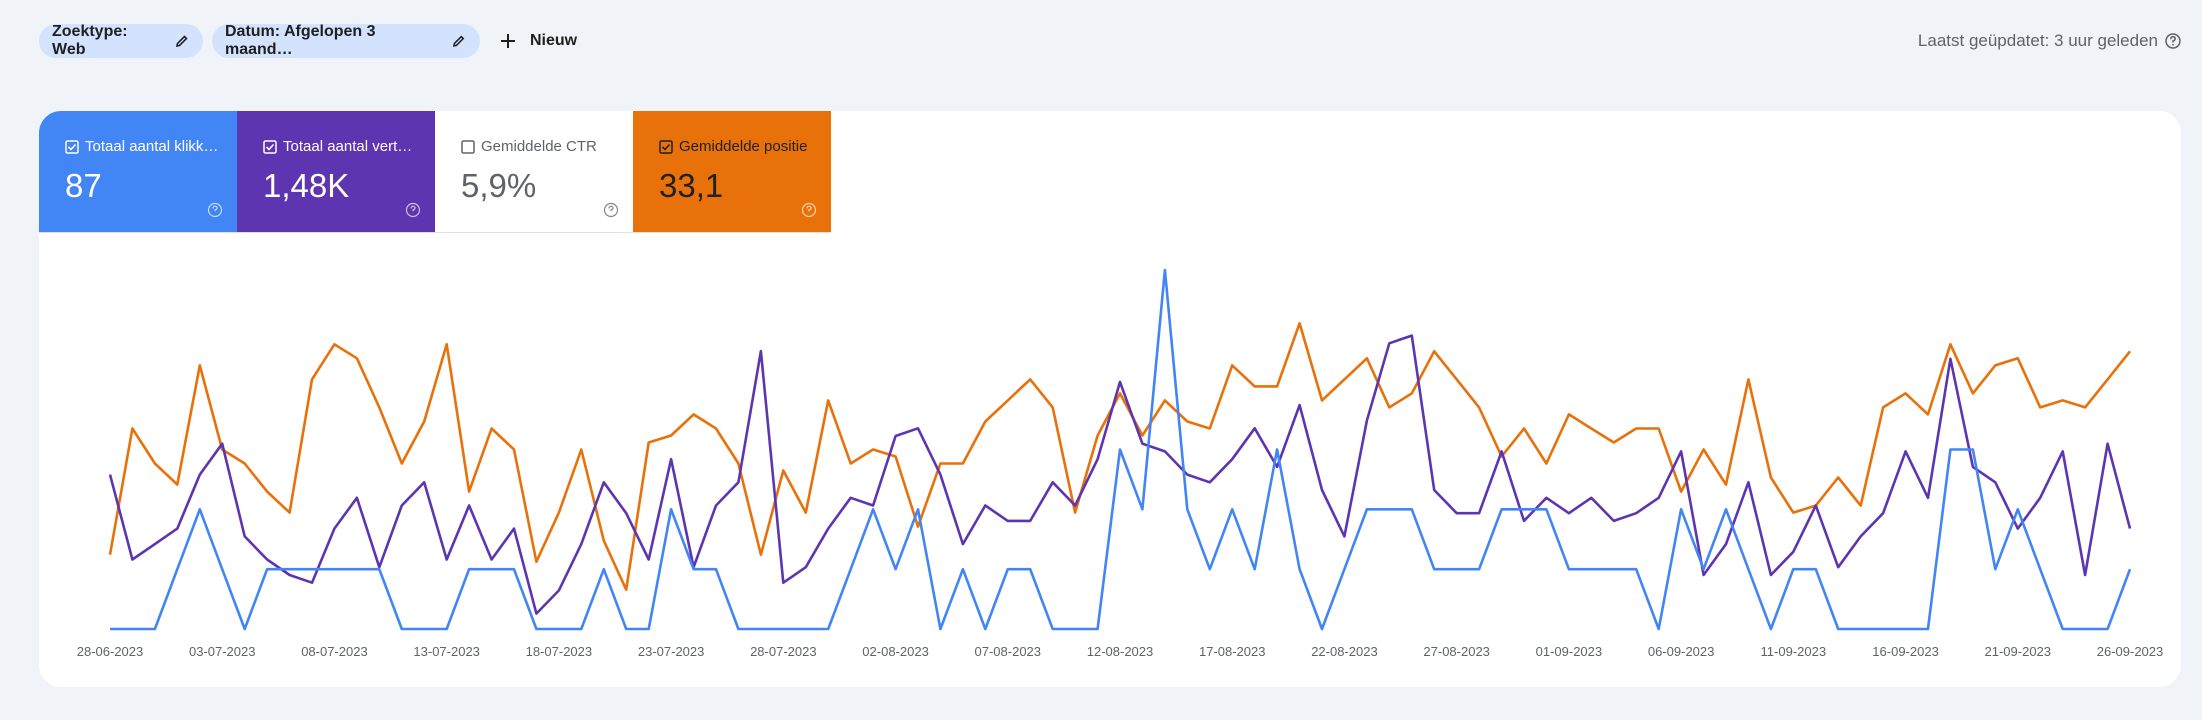  Describe the element at coordinates (1008, 651) in the screenshot. I see `x-tick-label: 07-08-2023` at that location.